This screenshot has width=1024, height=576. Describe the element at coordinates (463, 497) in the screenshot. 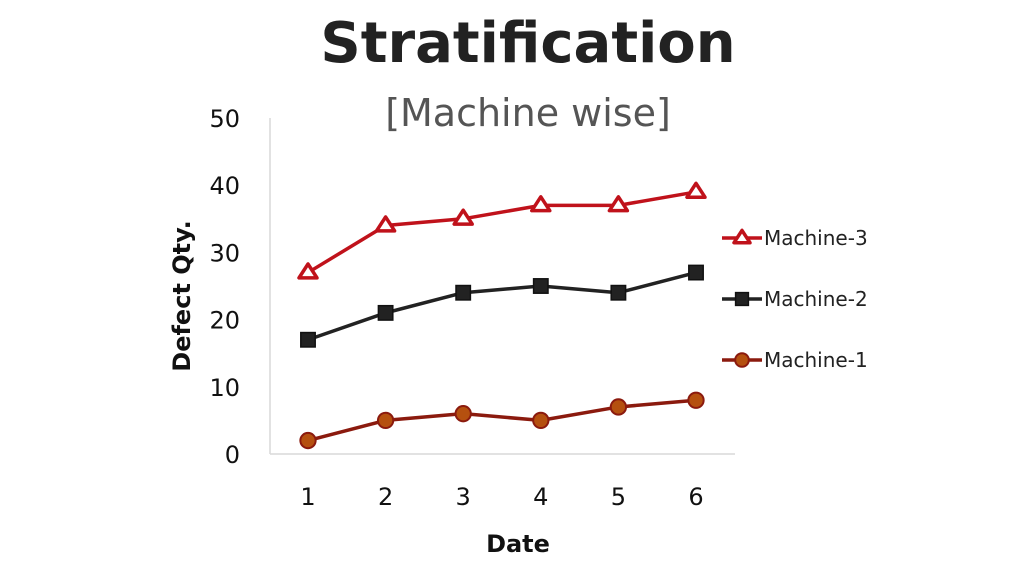

I see `x-tick-label: 3` at that location.